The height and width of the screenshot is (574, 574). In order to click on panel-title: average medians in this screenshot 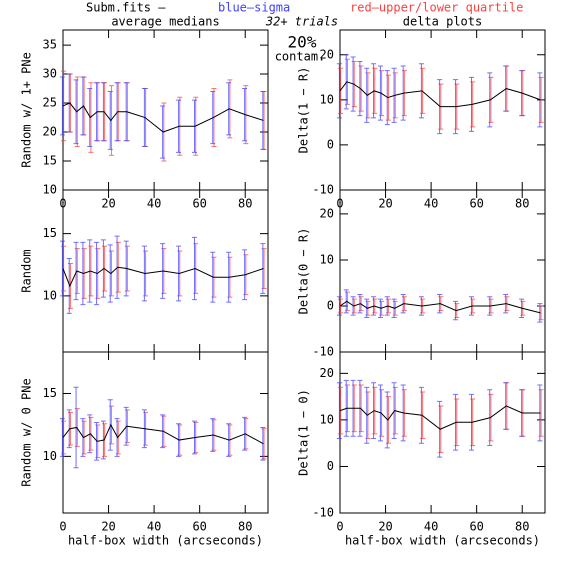, I will do `click(165, 22)`.